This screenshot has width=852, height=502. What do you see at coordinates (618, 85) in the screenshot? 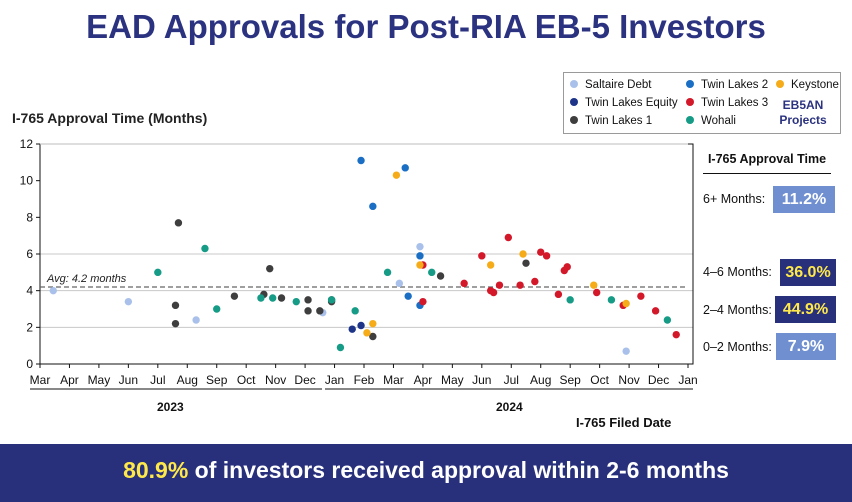
I see `legend-label: Saltaire Debt` at bounding box center [618, 85].